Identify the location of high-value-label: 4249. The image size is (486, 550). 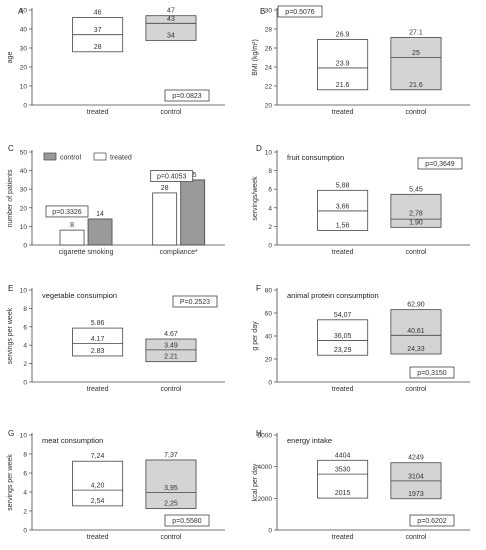
(416, 458).